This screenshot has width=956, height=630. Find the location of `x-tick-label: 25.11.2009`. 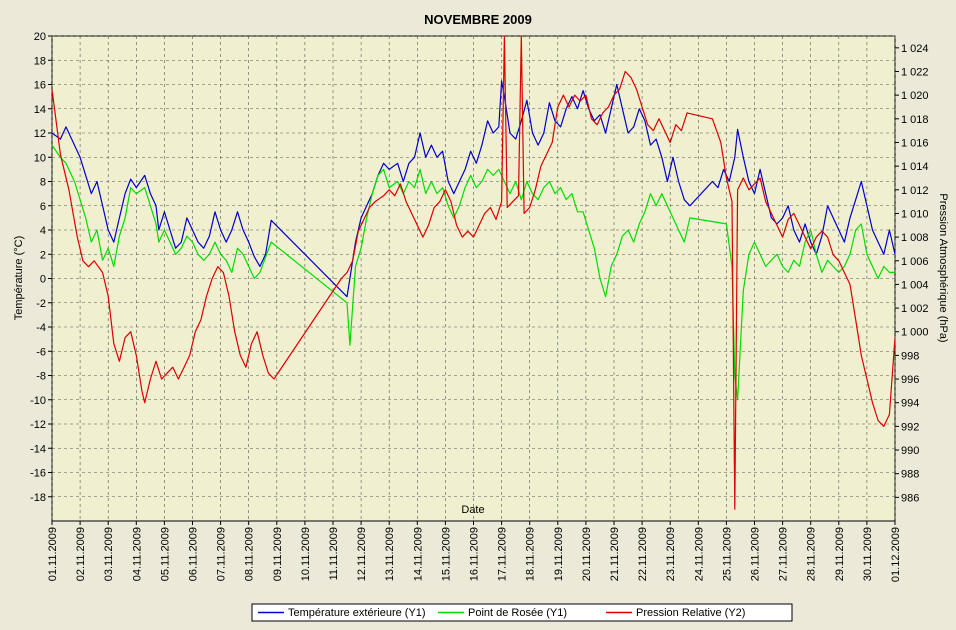

x-tick-label: 25.11.2009 is located at coordinates (727, 554).